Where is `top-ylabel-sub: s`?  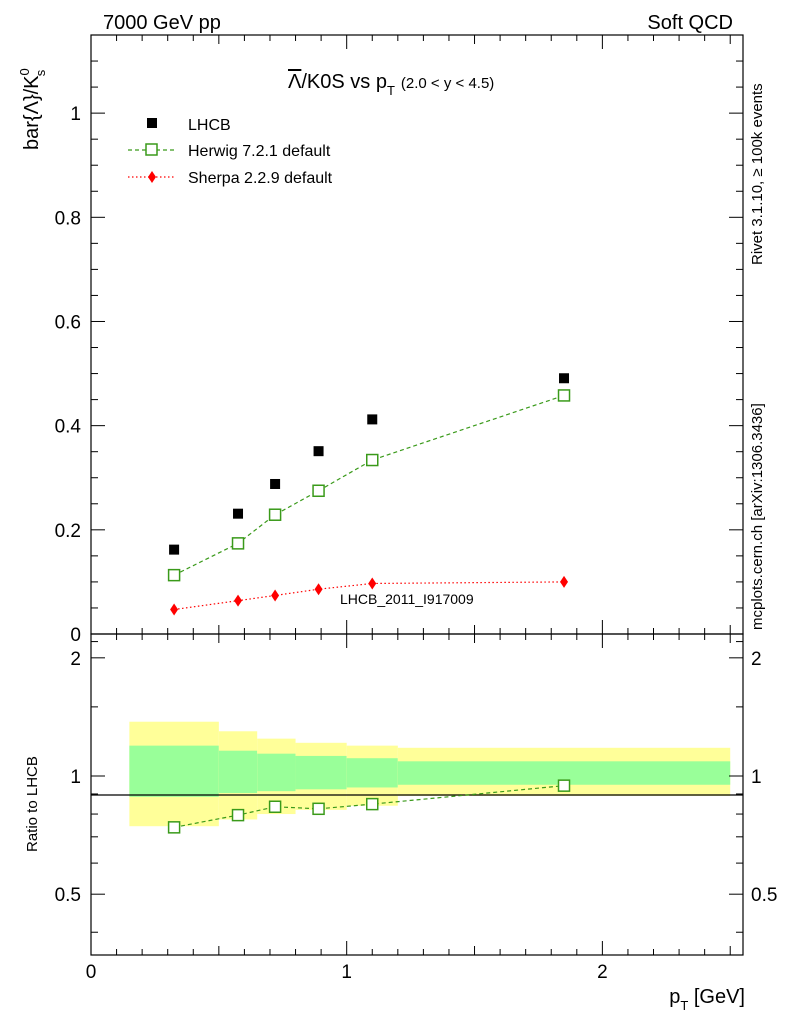 top-ylabel-sub: s is located at coordinates (40, 72).